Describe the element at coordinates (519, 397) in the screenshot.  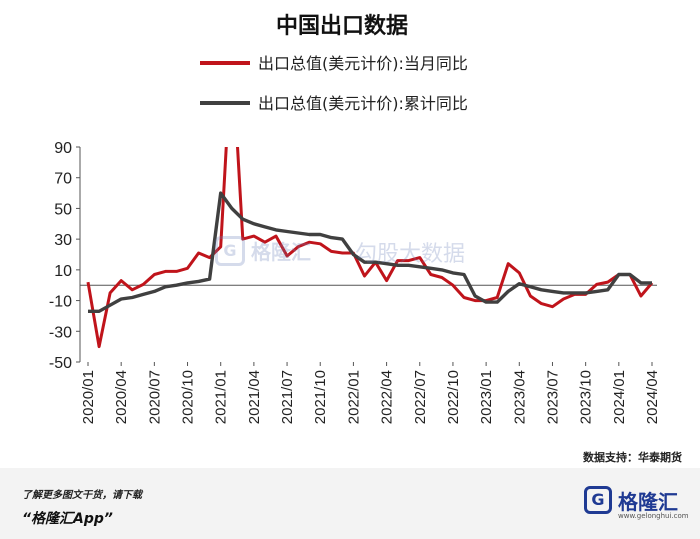
I see `x-tick-label: 2023/04` at that location.